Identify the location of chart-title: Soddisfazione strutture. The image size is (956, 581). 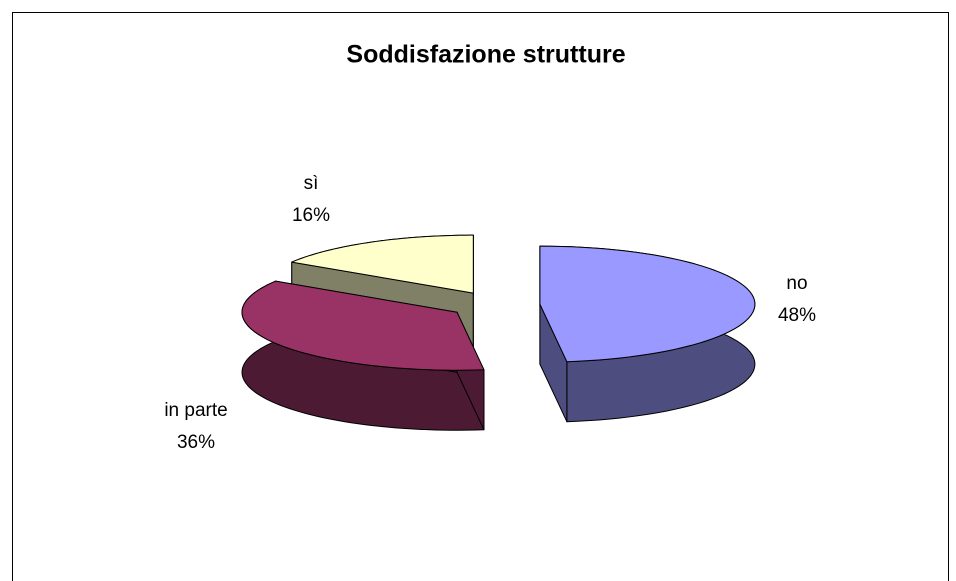
(485, 55).